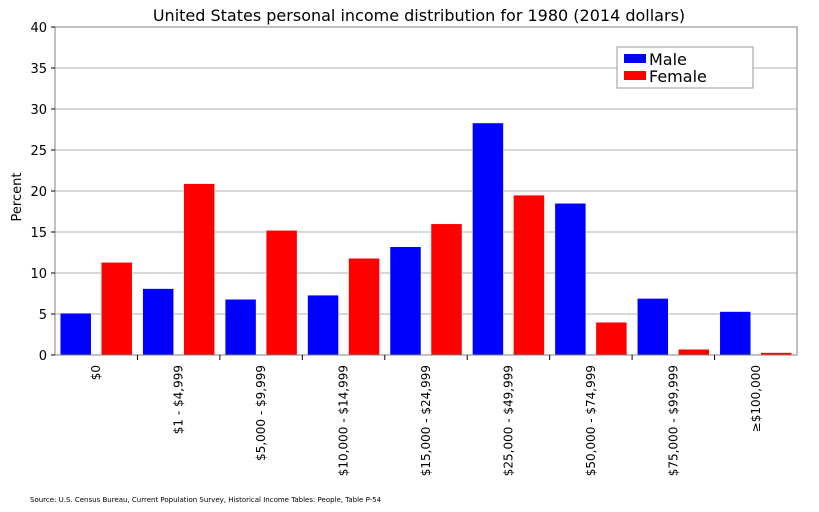 The image size is (819, 512). What do you see at coordinates (38, 110) in the screenshot?
I see `y-tick-label: 30` at bounding box center [38, 110].